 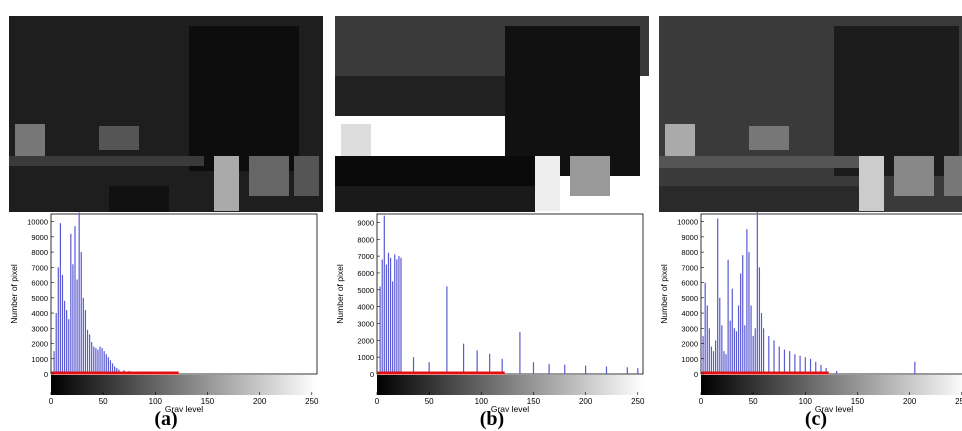 What do you see at coordinates (365, 290) in the screenshot?
I see `y-tick-label: 5000` at bounding box center [365, 290].